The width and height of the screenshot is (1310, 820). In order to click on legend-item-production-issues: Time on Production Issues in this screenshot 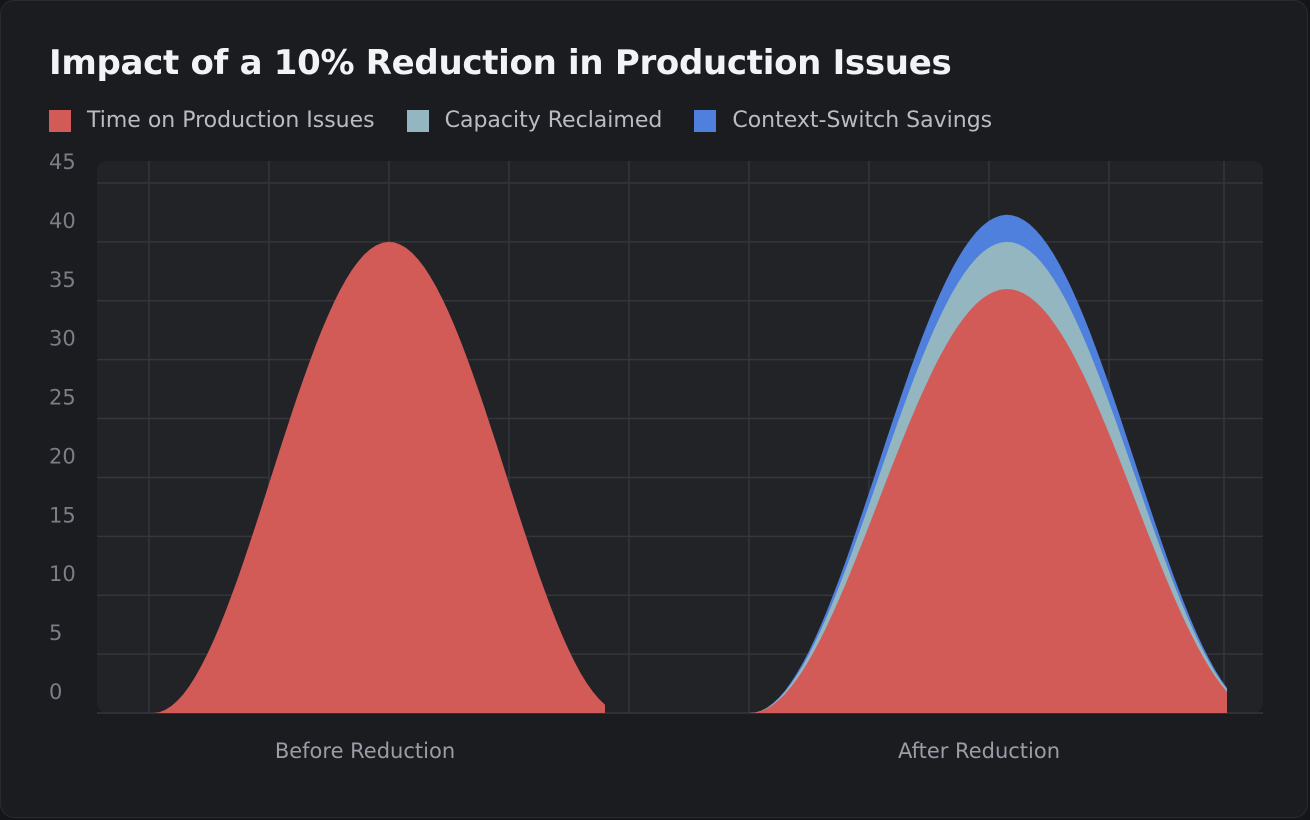, I will do `click(212, 120)`.